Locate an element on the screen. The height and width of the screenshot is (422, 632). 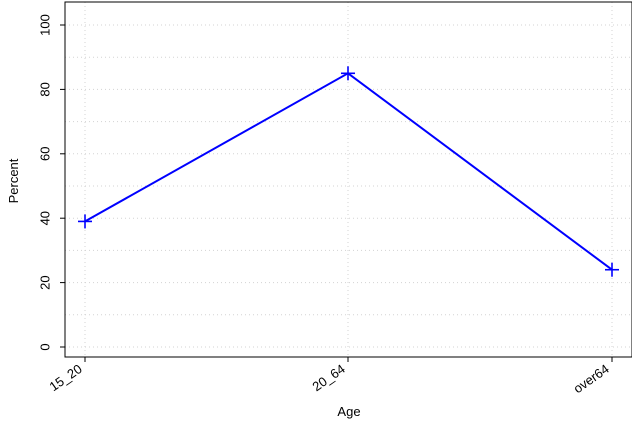
y-tick-label: 20 is located at coordinates (45, 282).